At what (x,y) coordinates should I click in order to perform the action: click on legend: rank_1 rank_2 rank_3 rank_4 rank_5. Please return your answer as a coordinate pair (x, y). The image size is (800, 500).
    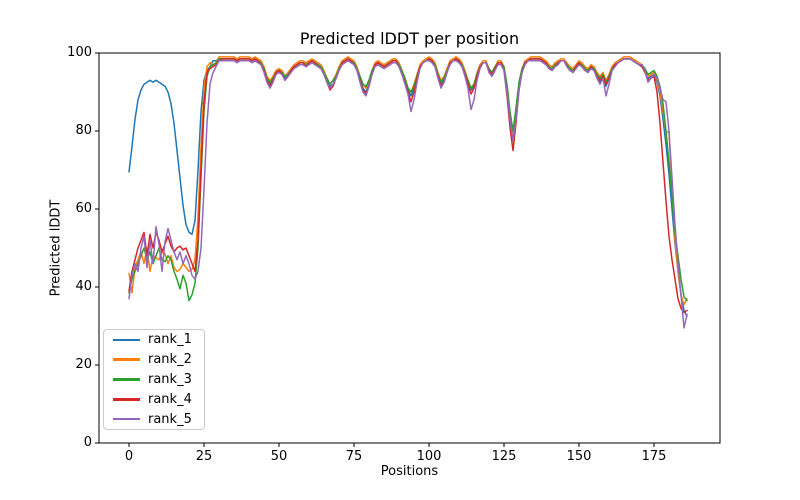
    Looking at the image, I should click on (154, 379).